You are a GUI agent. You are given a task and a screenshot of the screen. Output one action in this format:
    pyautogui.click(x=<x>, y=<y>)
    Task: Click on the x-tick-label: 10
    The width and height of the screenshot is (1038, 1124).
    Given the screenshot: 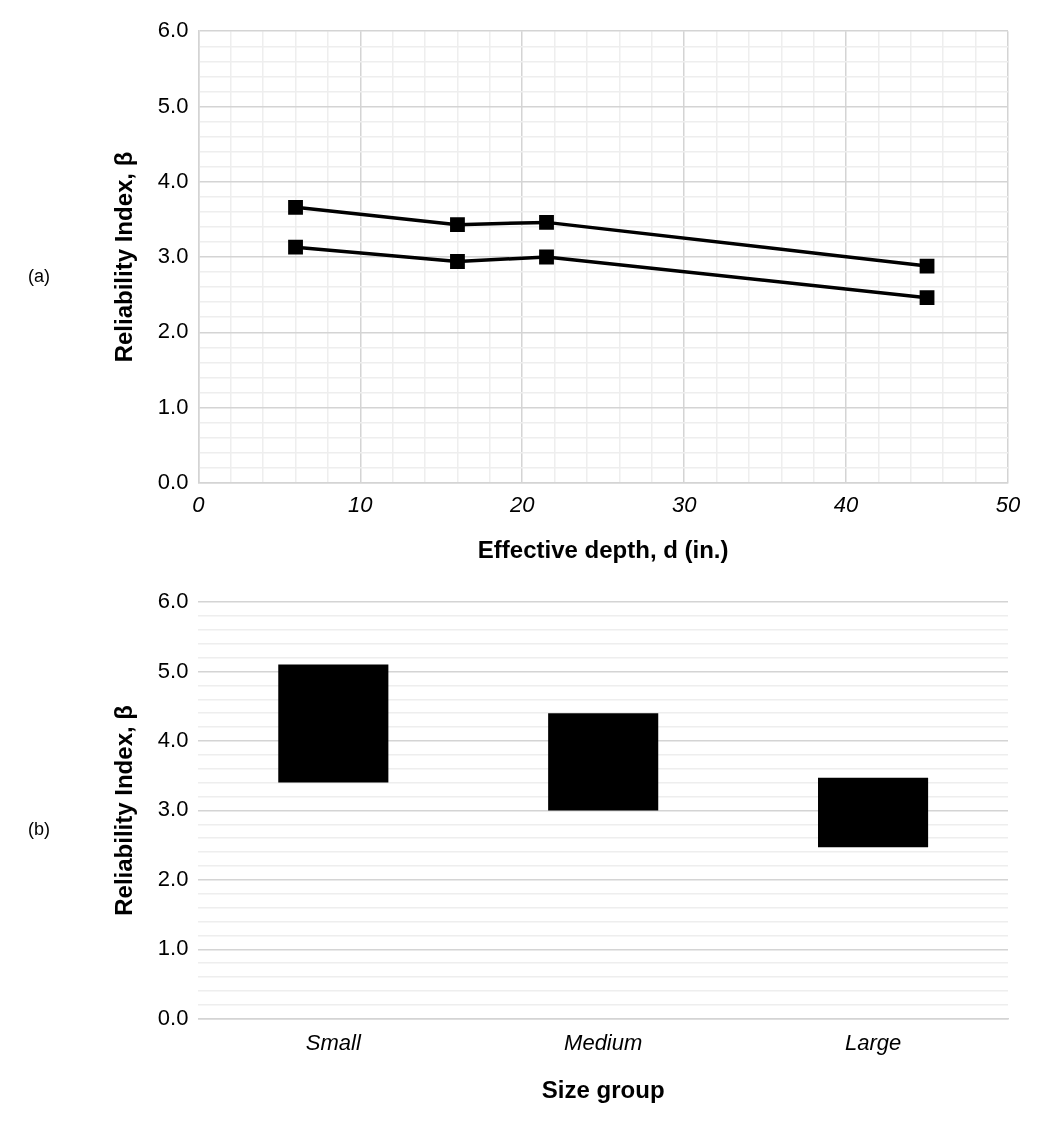 What is the action you would take?
    pyautogui.click(x=361, y=505)
    